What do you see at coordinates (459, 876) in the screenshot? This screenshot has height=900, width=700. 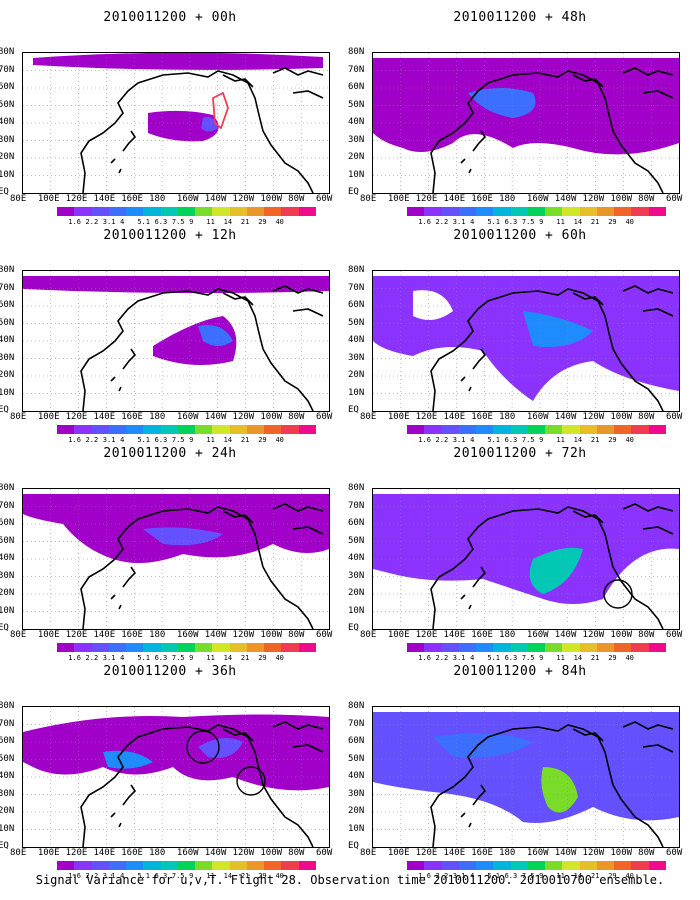 I see `colorbar-label: 3.1` at bounding box center [459, 876].